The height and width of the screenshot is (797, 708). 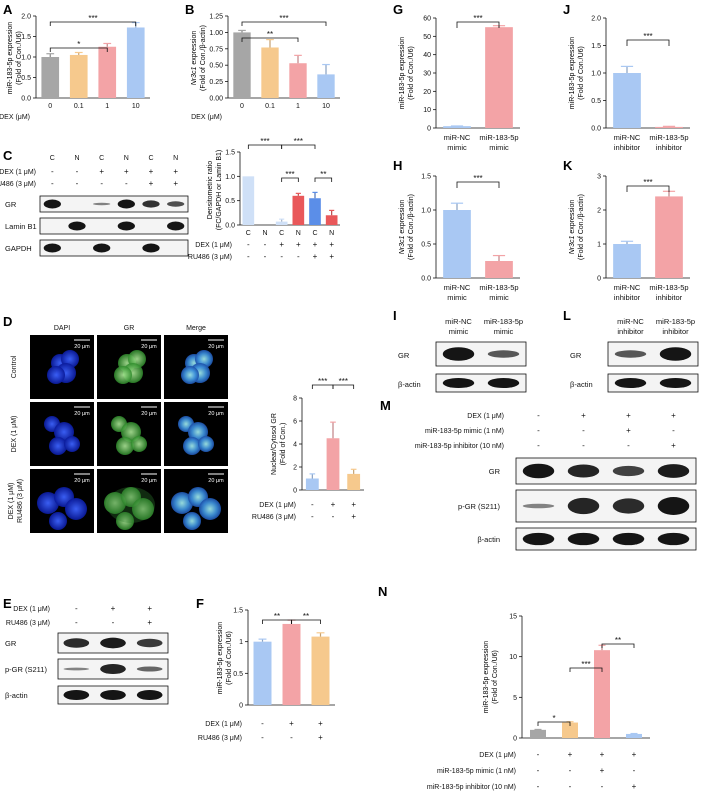 I want to click on y-tick-label: 2, so click(x=295, y=468).